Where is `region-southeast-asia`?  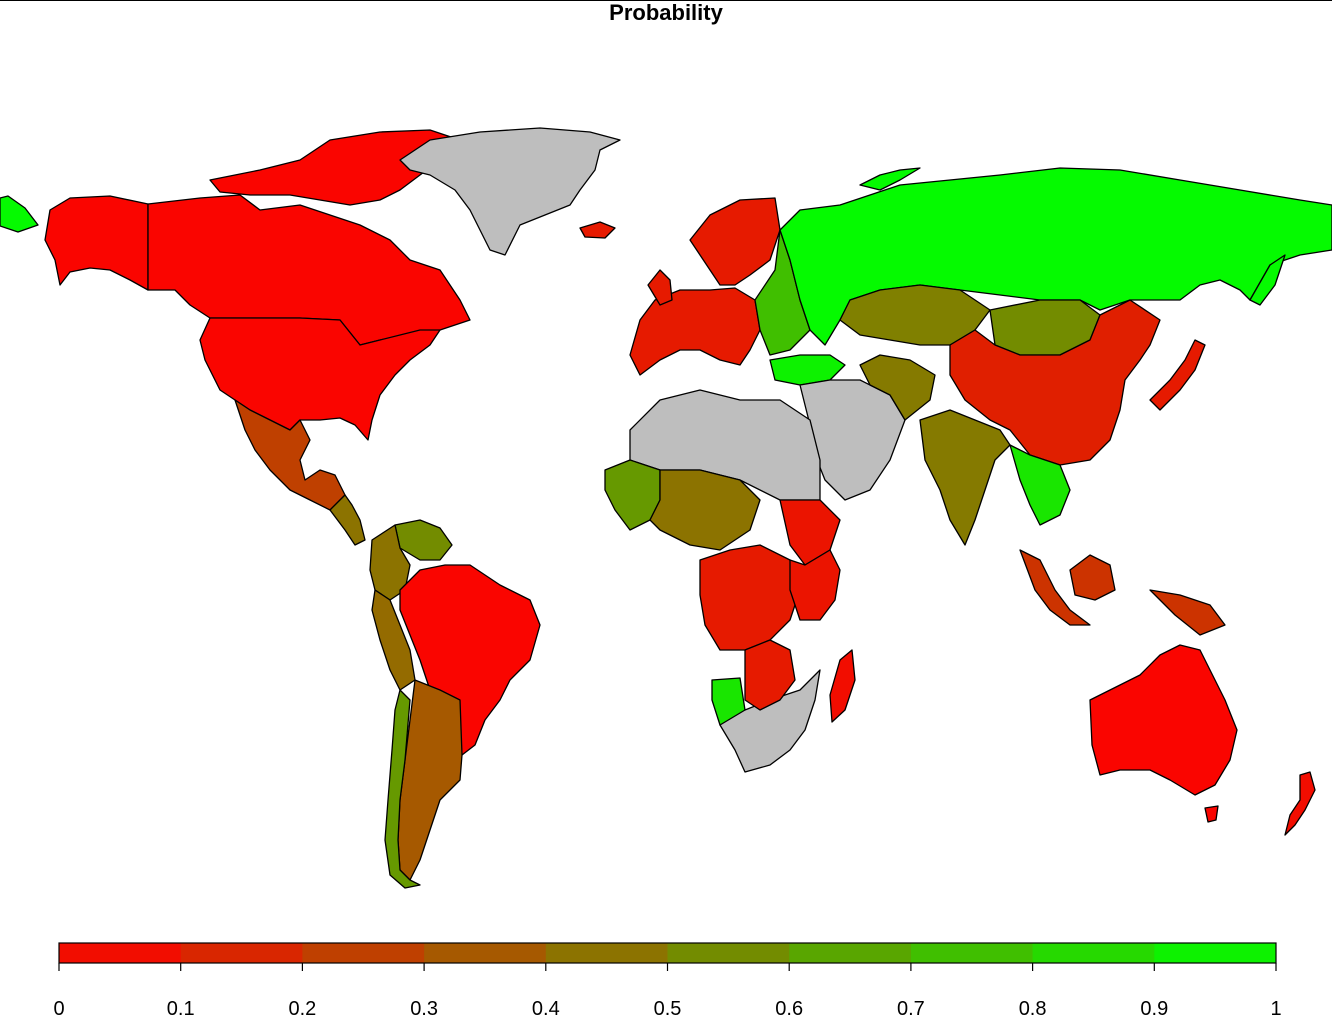 region-southeast-asia is located at coordinates (1040, 485).